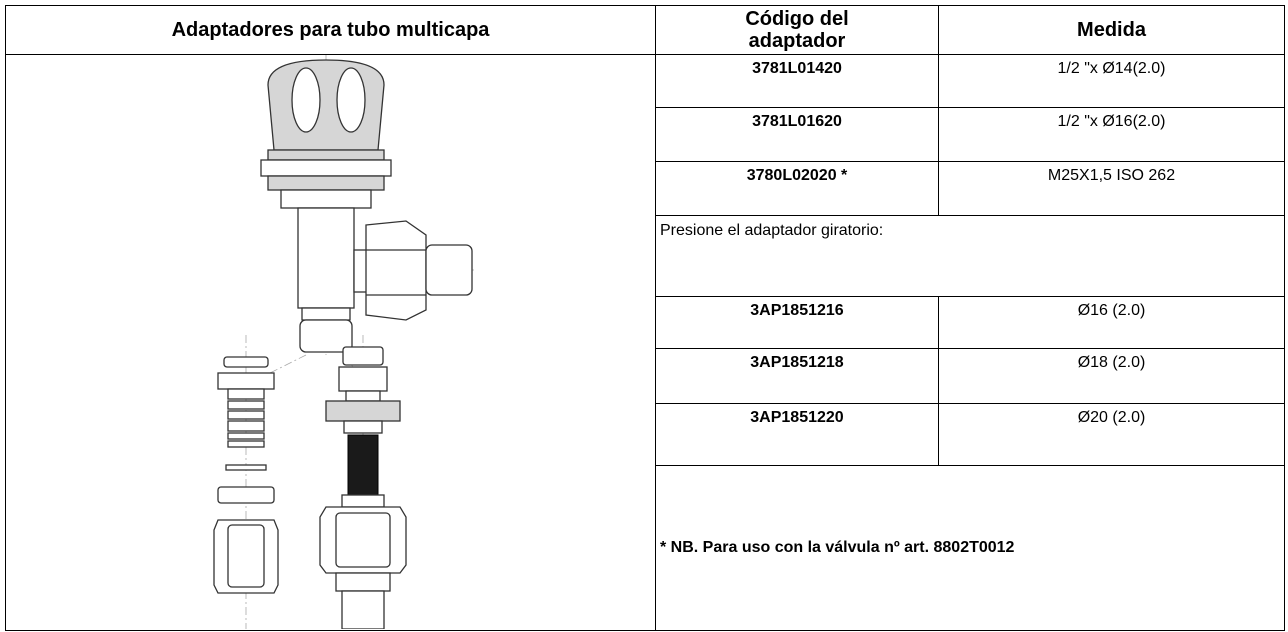 This screenshot has width=1288, height=632. Describe the element at coordinates (645, 376) in the screenshot. I see `row: 3AP1851218 Ø18 (2.0)` at that location.